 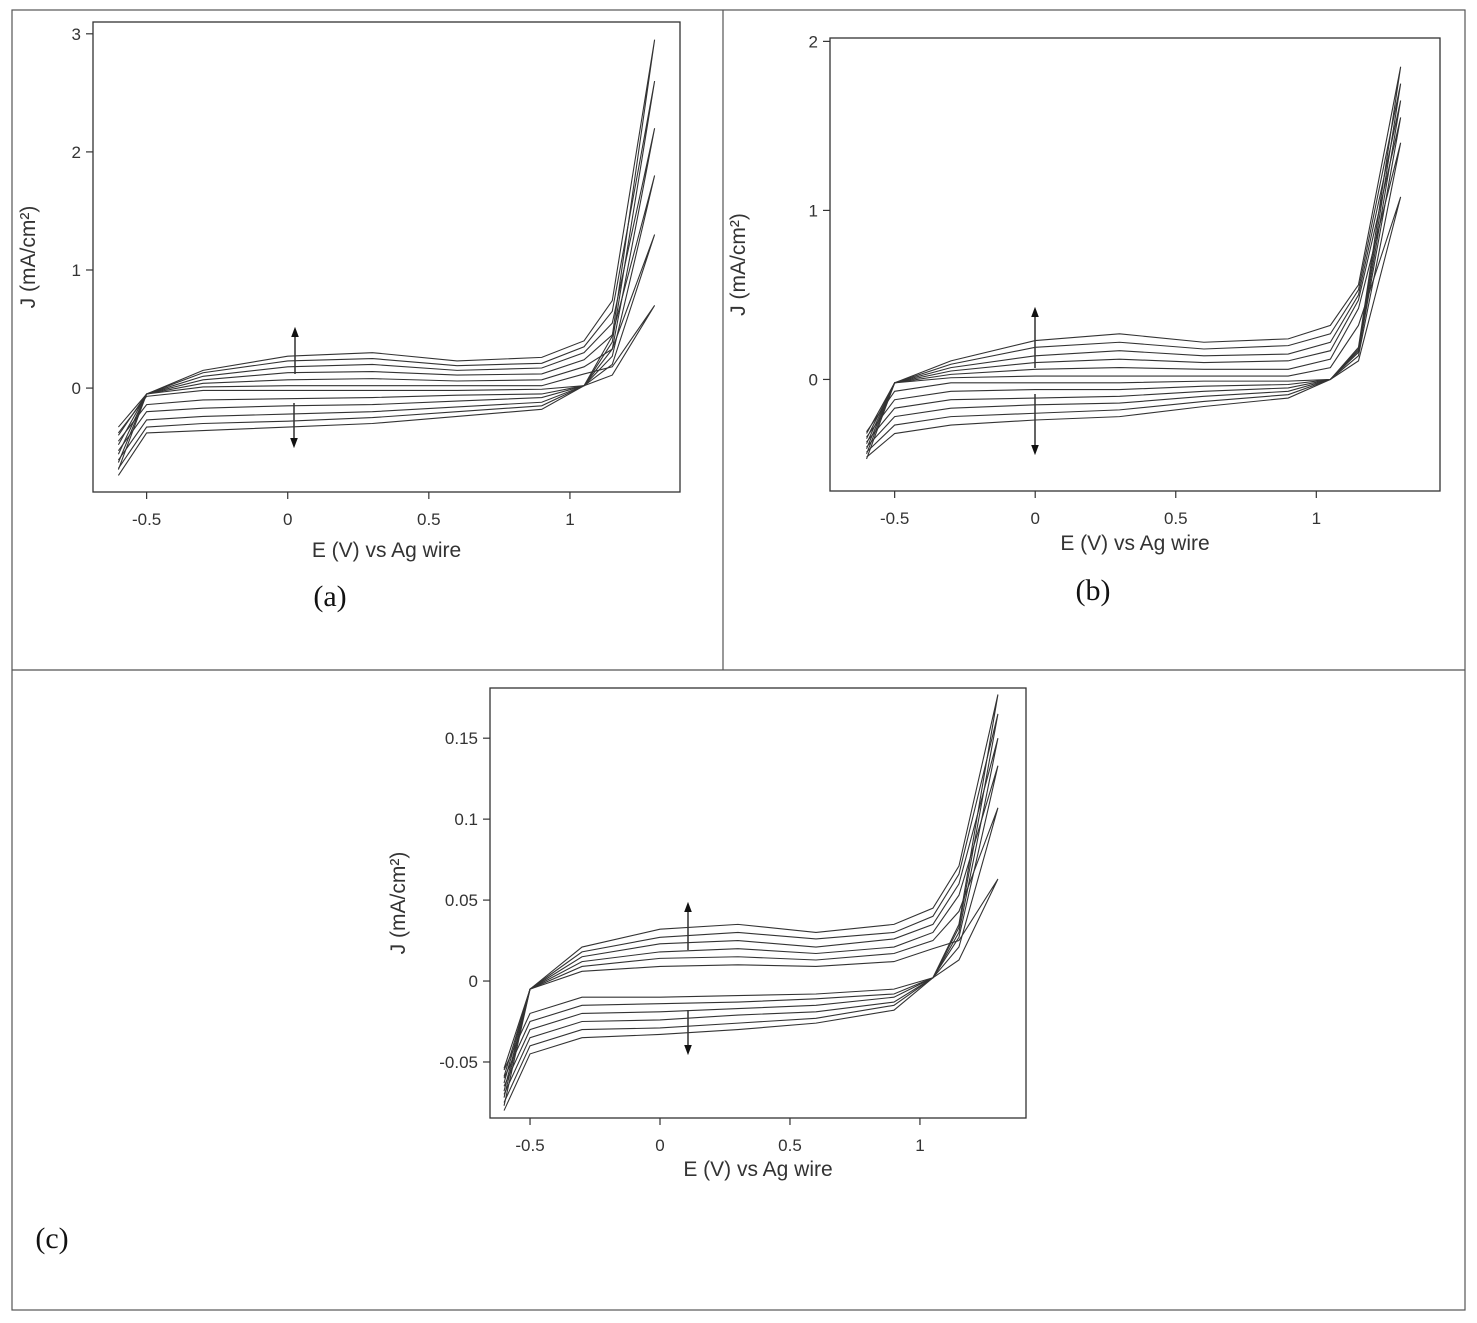 What do you see at coordinates (51, 1238) in the screenshot?
I see `panel-label: (c)` at bounding box center [51, 1238].